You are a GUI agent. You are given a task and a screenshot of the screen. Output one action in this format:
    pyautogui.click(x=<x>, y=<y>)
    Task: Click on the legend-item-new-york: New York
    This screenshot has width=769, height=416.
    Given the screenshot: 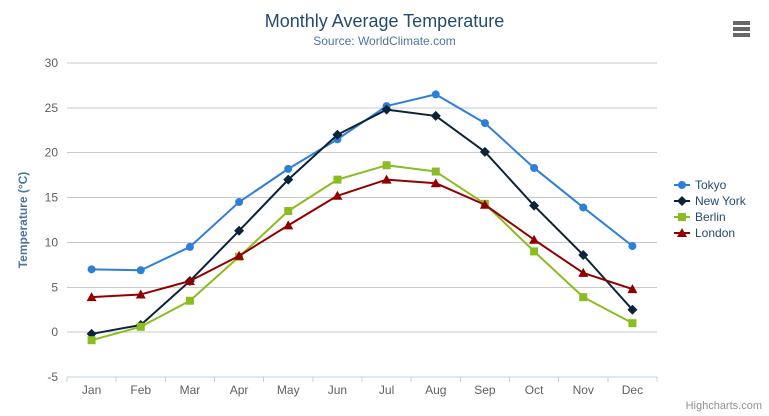 What is the action you would take?
    pyautogui.click(x=710, y=201)
    